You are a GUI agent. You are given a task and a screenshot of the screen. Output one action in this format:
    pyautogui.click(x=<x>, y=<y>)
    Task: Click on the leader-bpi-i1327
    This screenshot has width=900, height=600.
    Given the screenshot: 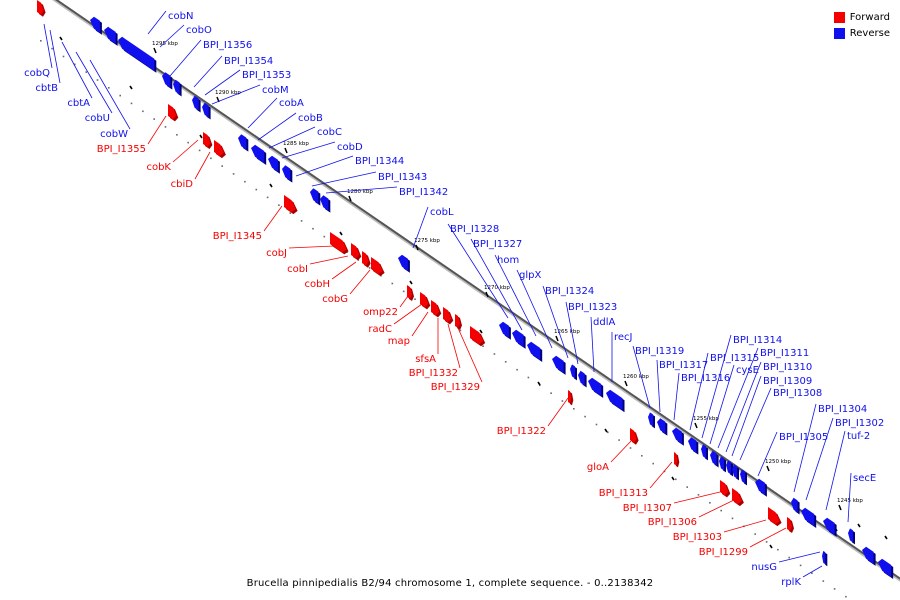 What is the action you would take?
    pyautogui.click(x=496, y=284)
    